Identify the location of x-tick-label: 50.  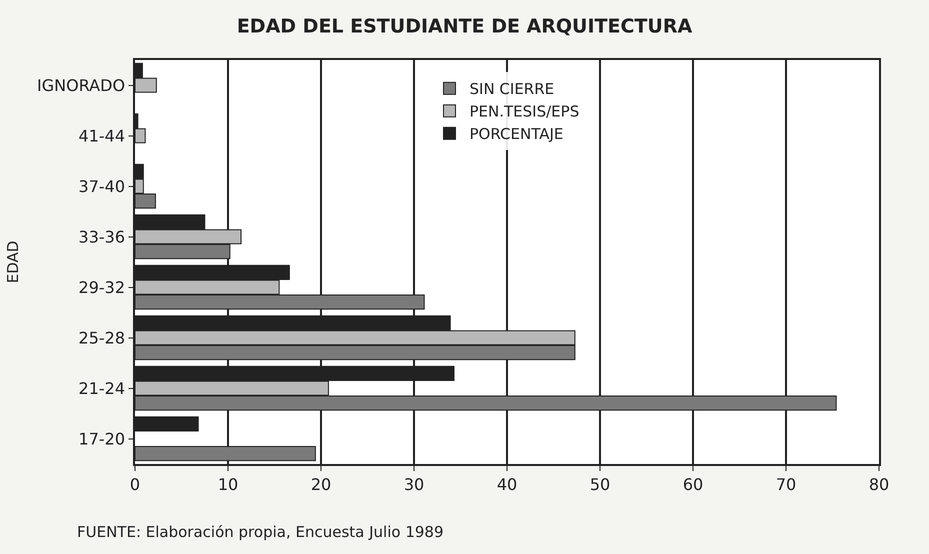
(600, 484).